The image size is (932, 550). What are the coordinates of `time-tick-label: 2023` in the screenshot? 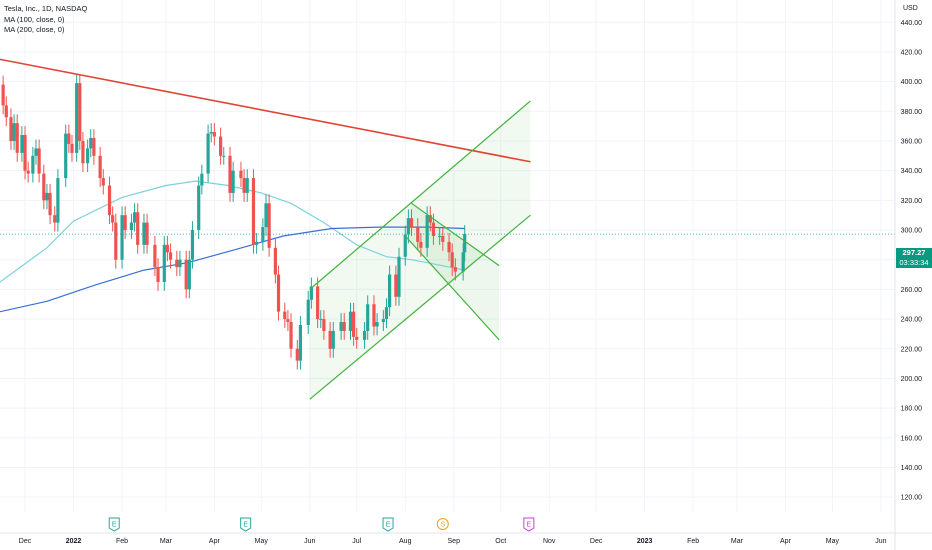 It's located at (645, 541).